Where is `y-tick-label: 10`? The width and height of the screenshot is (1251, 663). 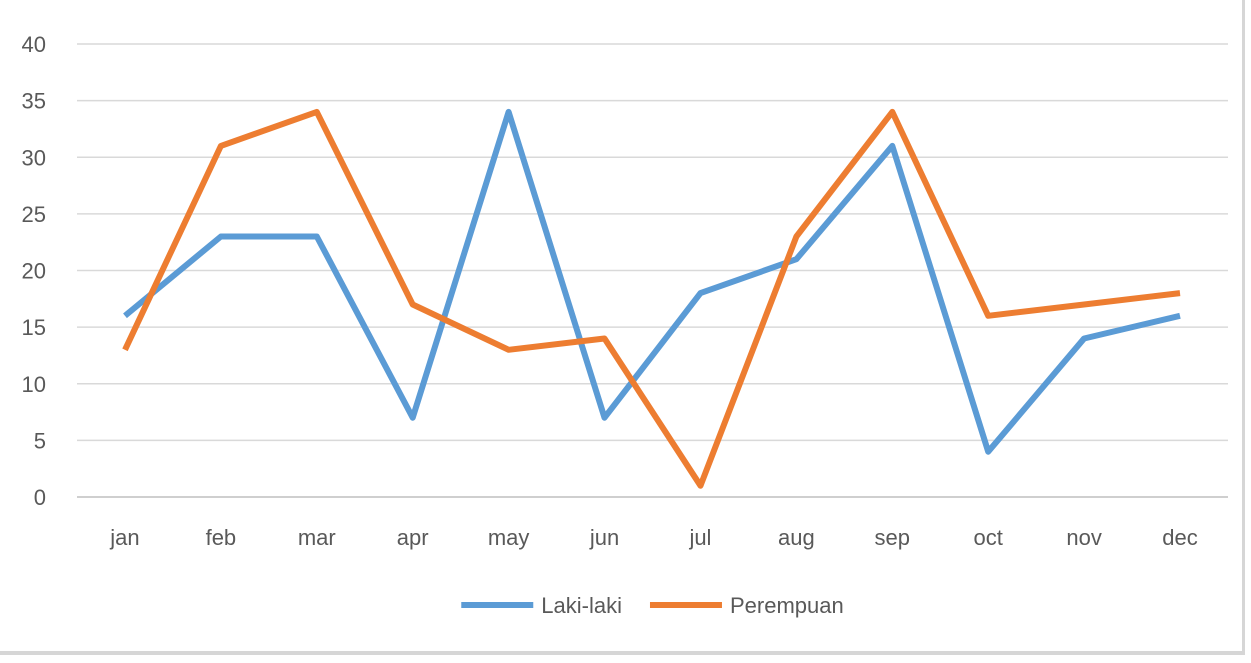 y-tick-label: 10 is located at coordinates (34, 384).